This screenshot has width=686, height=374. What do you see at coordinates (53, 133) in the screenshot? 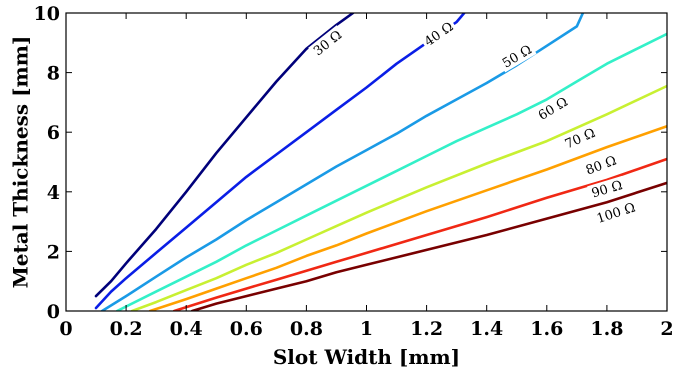
I see `y-tick-label: 6` at bounding box center [53, 133].